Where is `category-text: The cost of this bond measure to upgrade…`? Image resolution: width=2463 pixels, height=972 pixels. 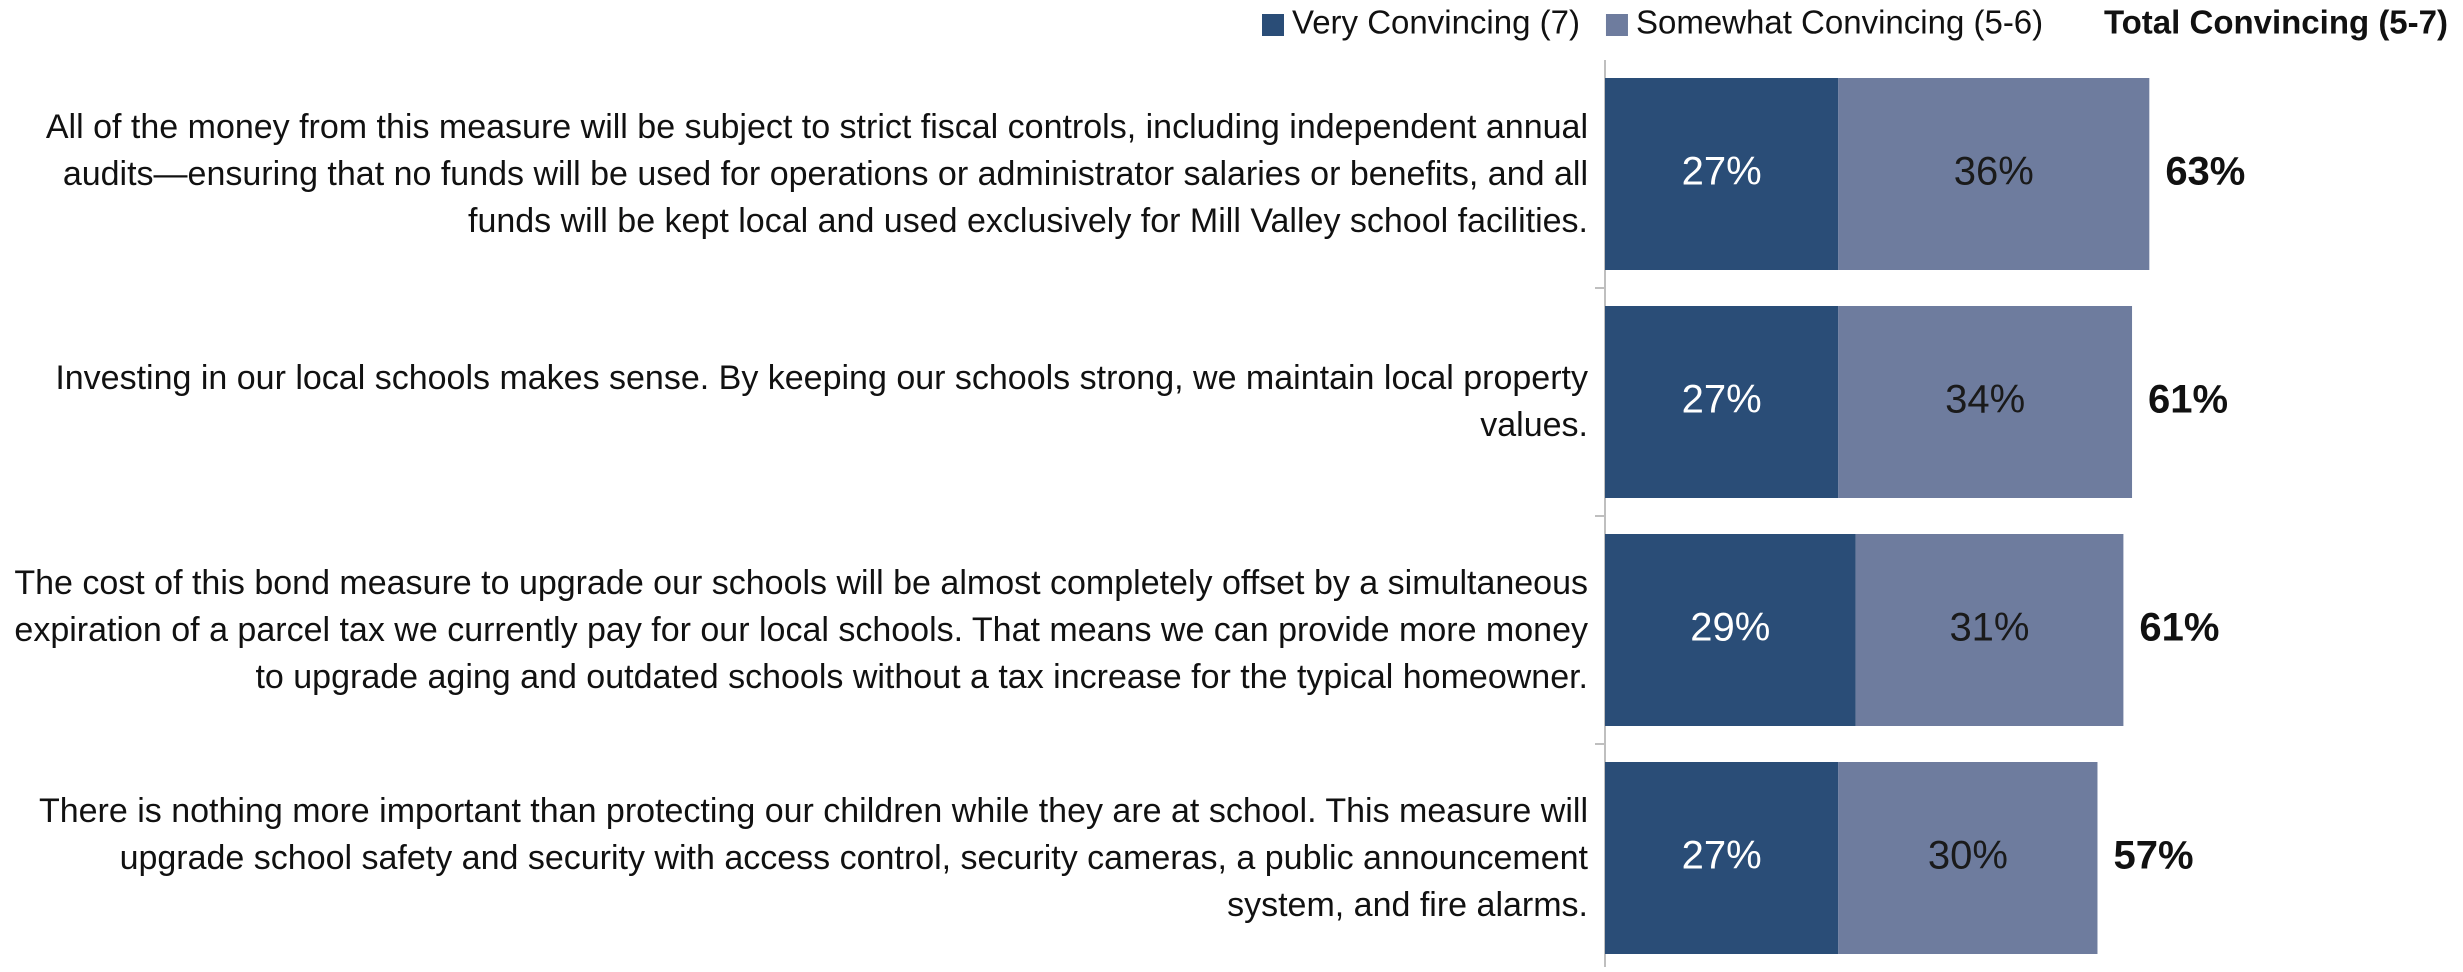 category-text: The cost of this bond measure to upgrade… is located at coordinates (801, 629).